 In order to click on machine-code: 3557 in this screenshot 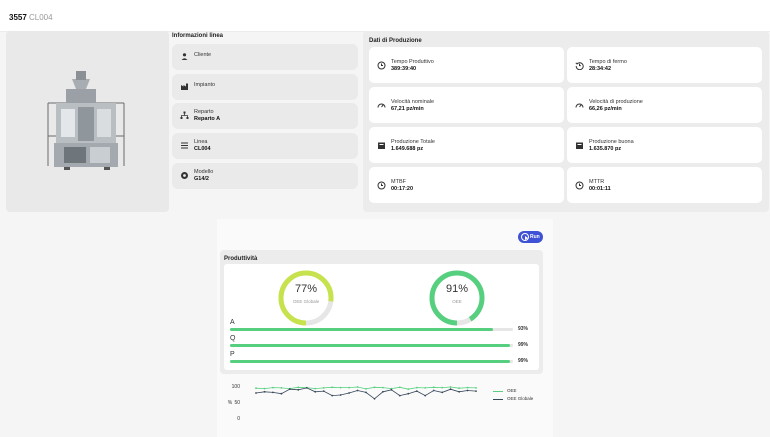, I will do `click(18, 17)`.